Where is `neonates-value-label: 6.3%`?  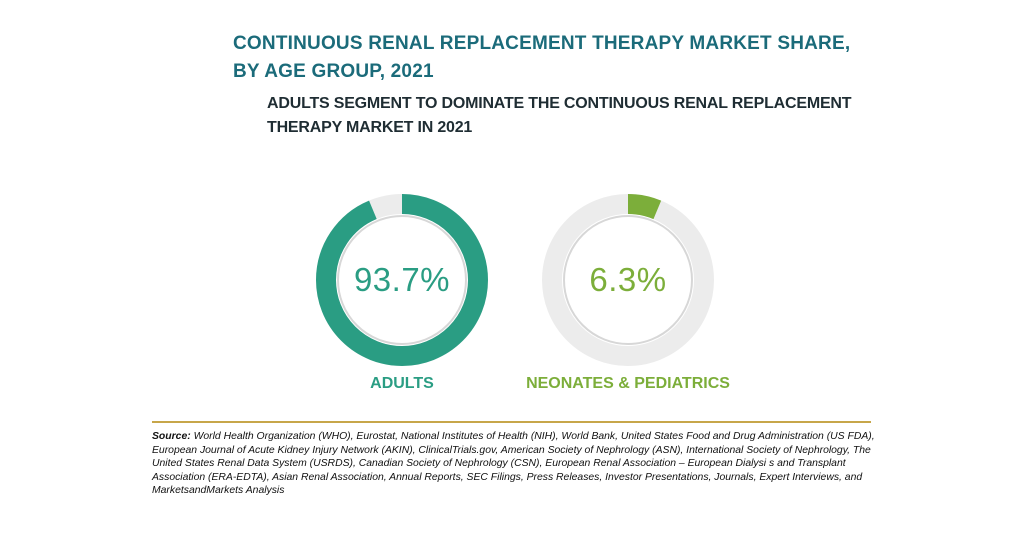
neonates-value-label: 6.3% is located at coordinates (628, 279).